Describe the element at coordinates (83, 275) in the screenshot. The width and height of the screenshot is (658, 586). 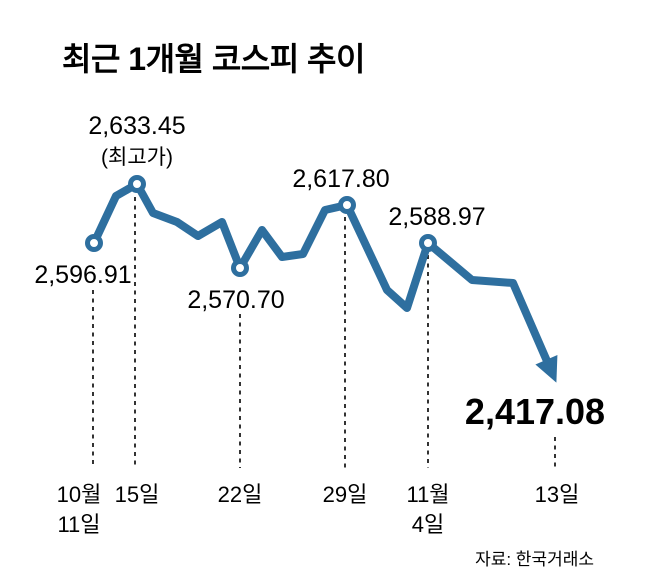
I see `value-label-oct11: 2,596.91` at that location.